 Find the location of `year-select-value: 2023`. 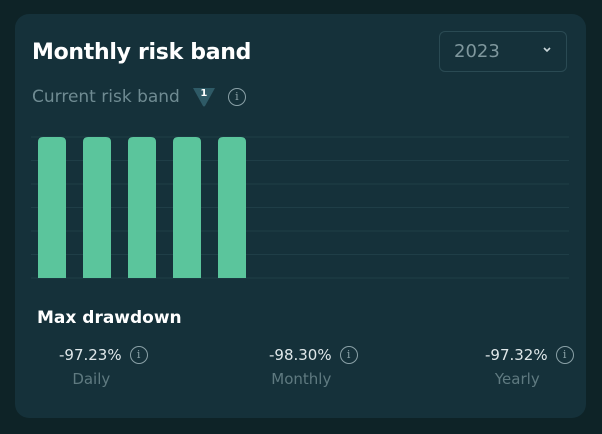

year-select-value: 2023 is located at coordinates (477, 51).